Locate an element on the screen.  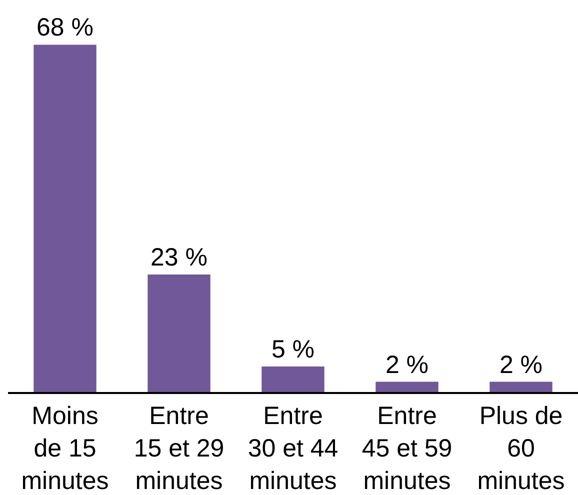
x-tick-label: Plus de 60 minutes is located at coordinates (521, 448).